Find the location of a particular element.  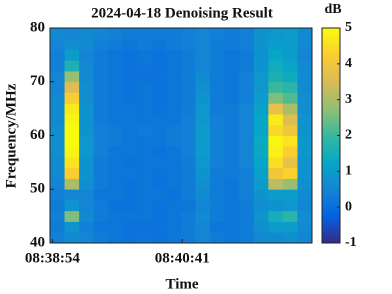

colorbar-tick-label: 4 is located at coordinates (348, 63).